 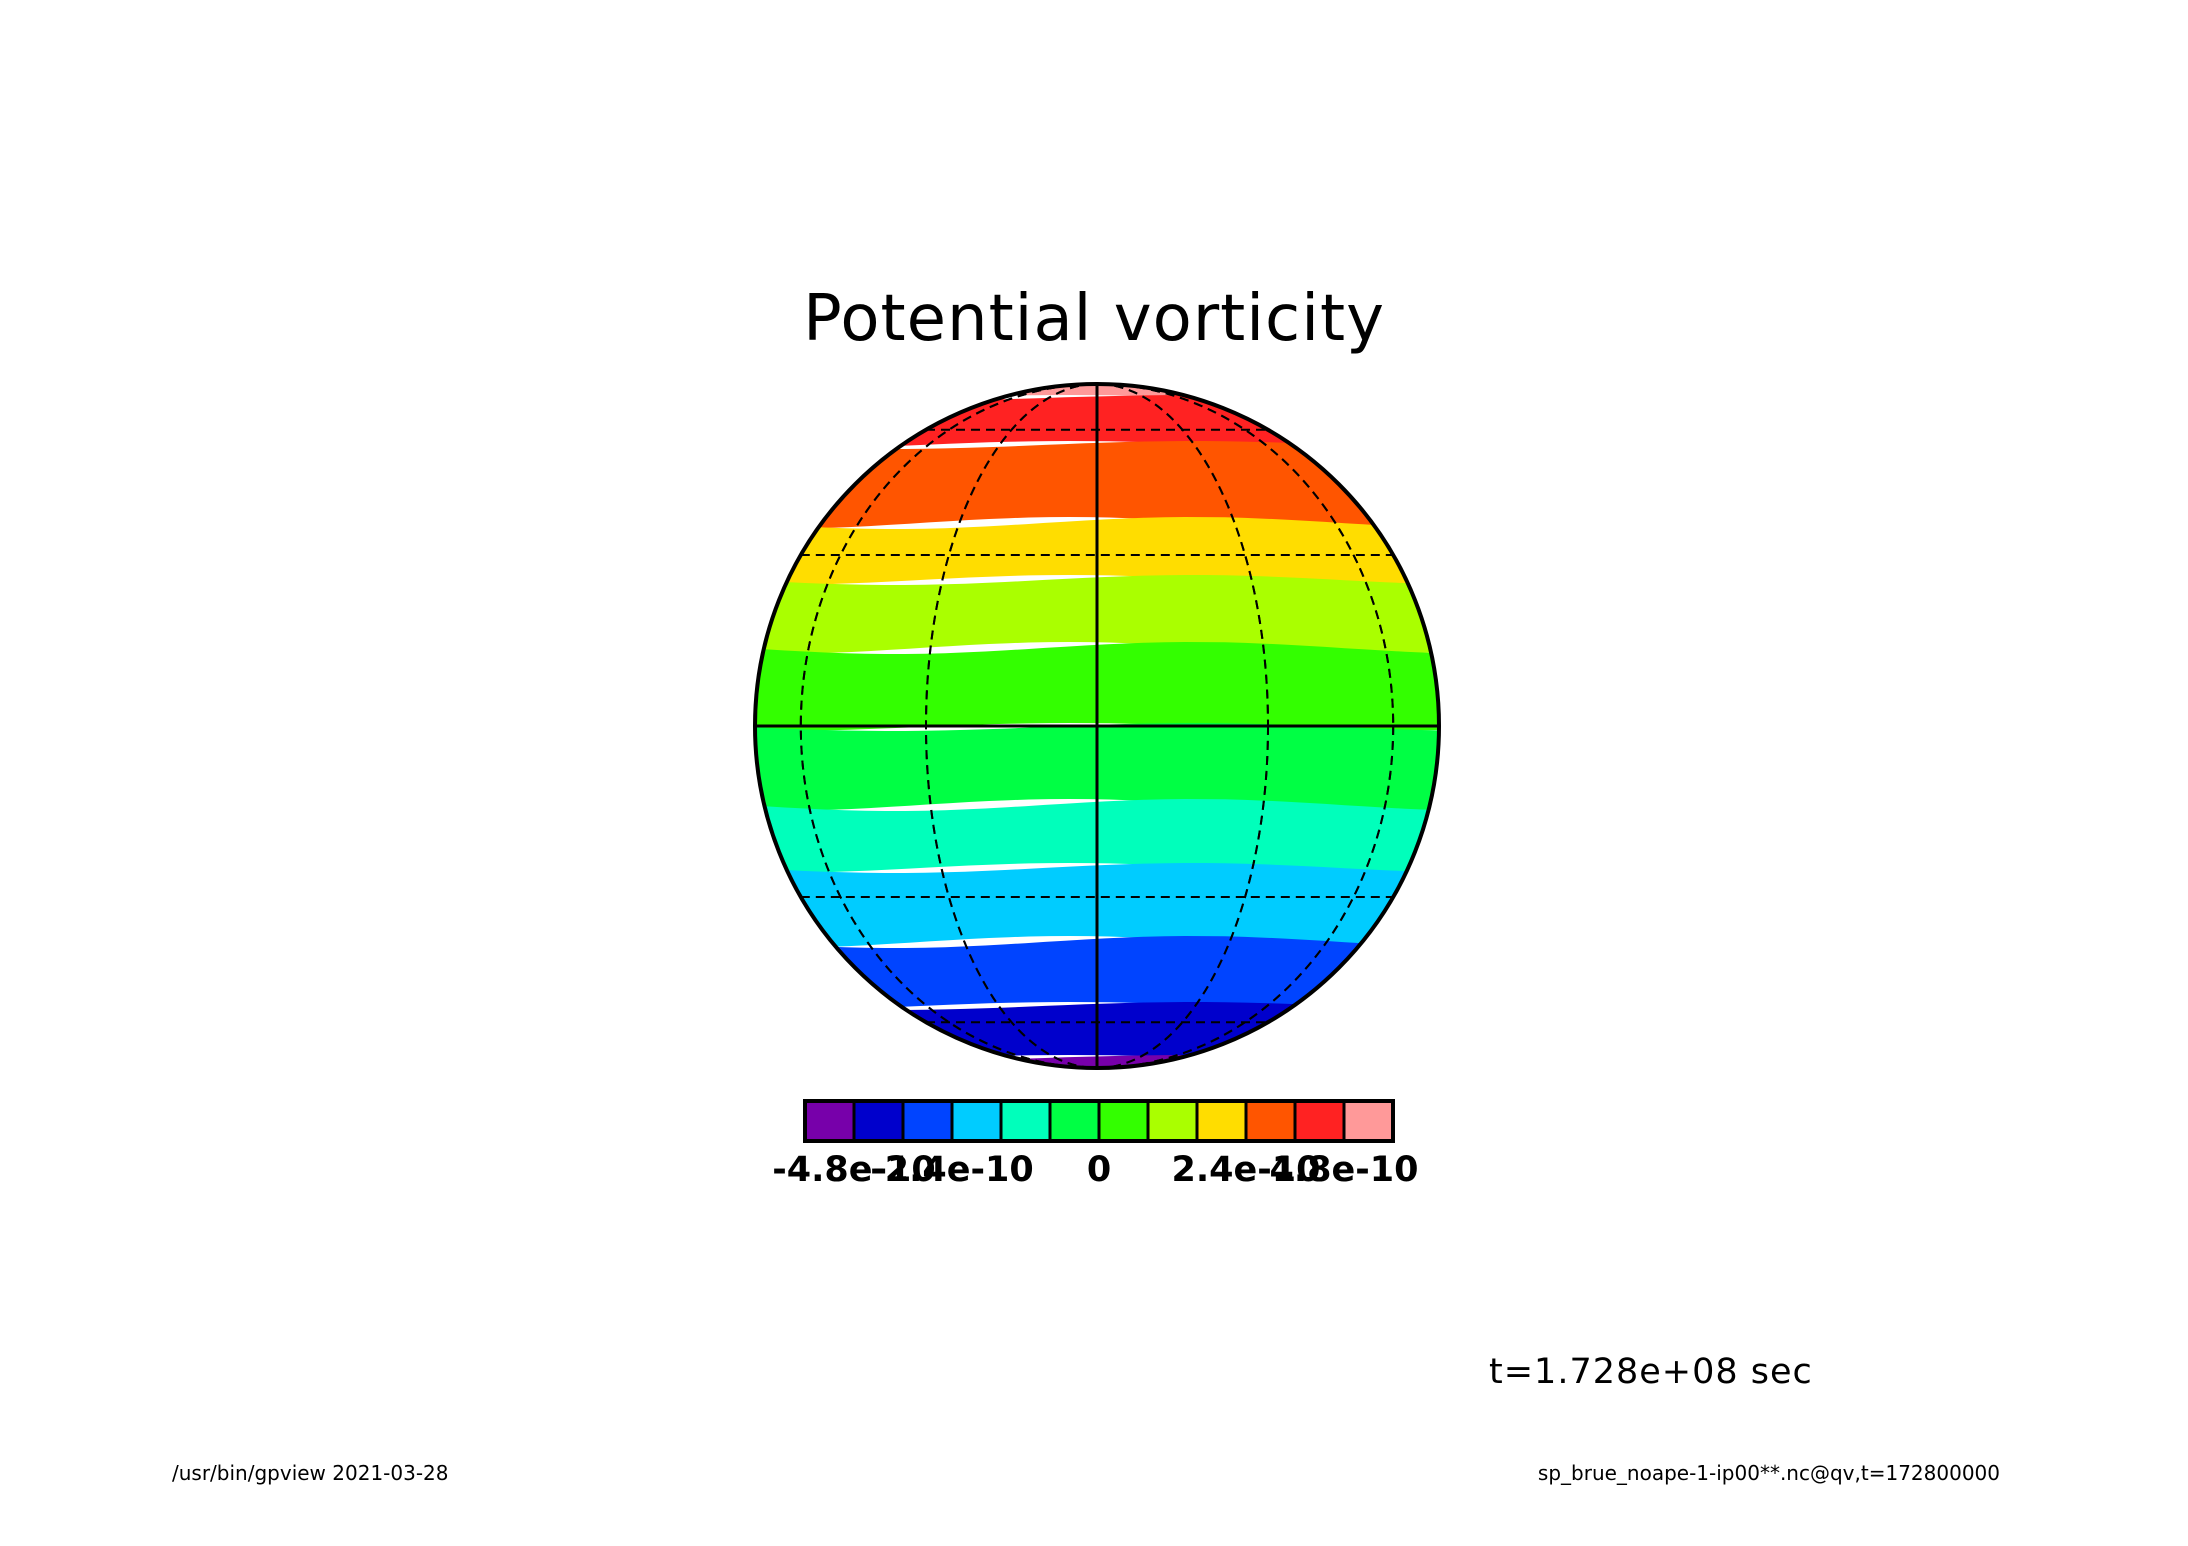 I want to click on plot-title: Potential vorticity, so click(x=1094, y=319).